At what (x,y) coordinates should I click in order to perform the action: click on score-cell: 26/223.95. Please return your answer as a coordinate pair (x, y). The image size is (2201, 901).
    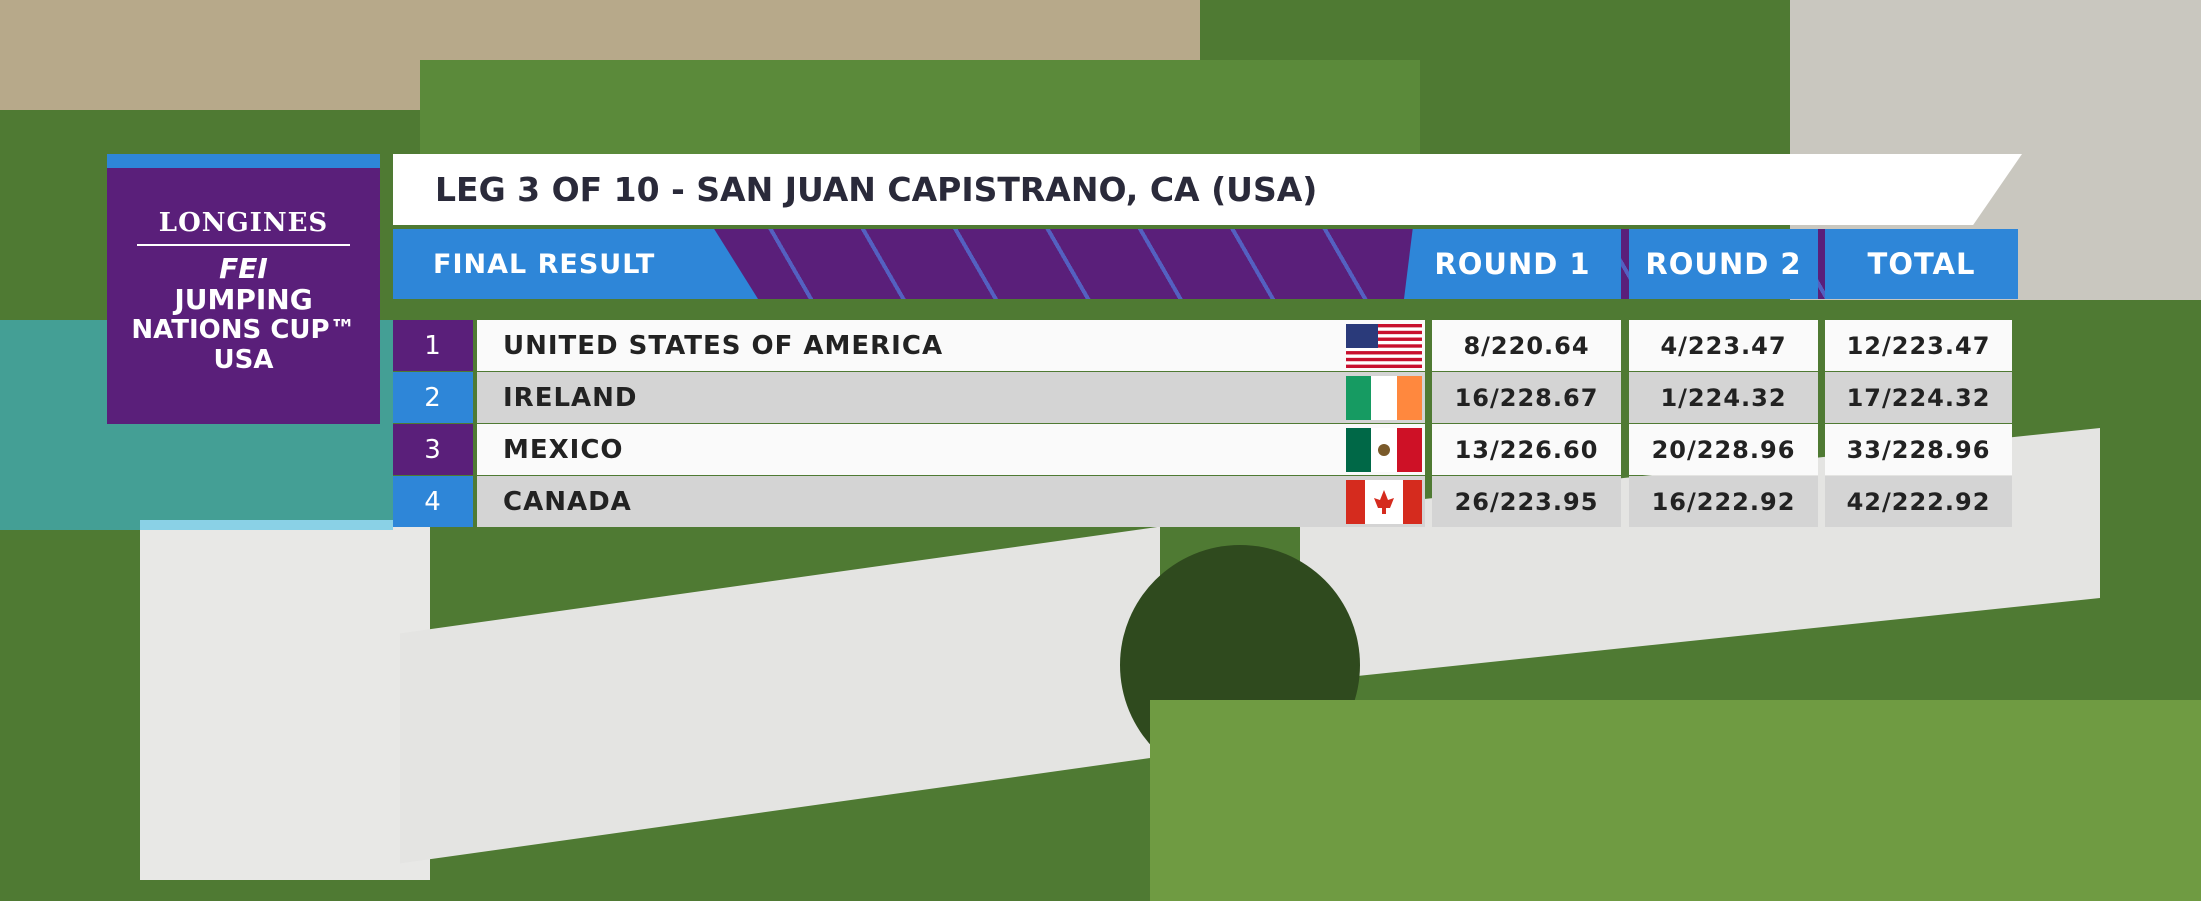
    Looking at the image, I should click on (1526, 501).